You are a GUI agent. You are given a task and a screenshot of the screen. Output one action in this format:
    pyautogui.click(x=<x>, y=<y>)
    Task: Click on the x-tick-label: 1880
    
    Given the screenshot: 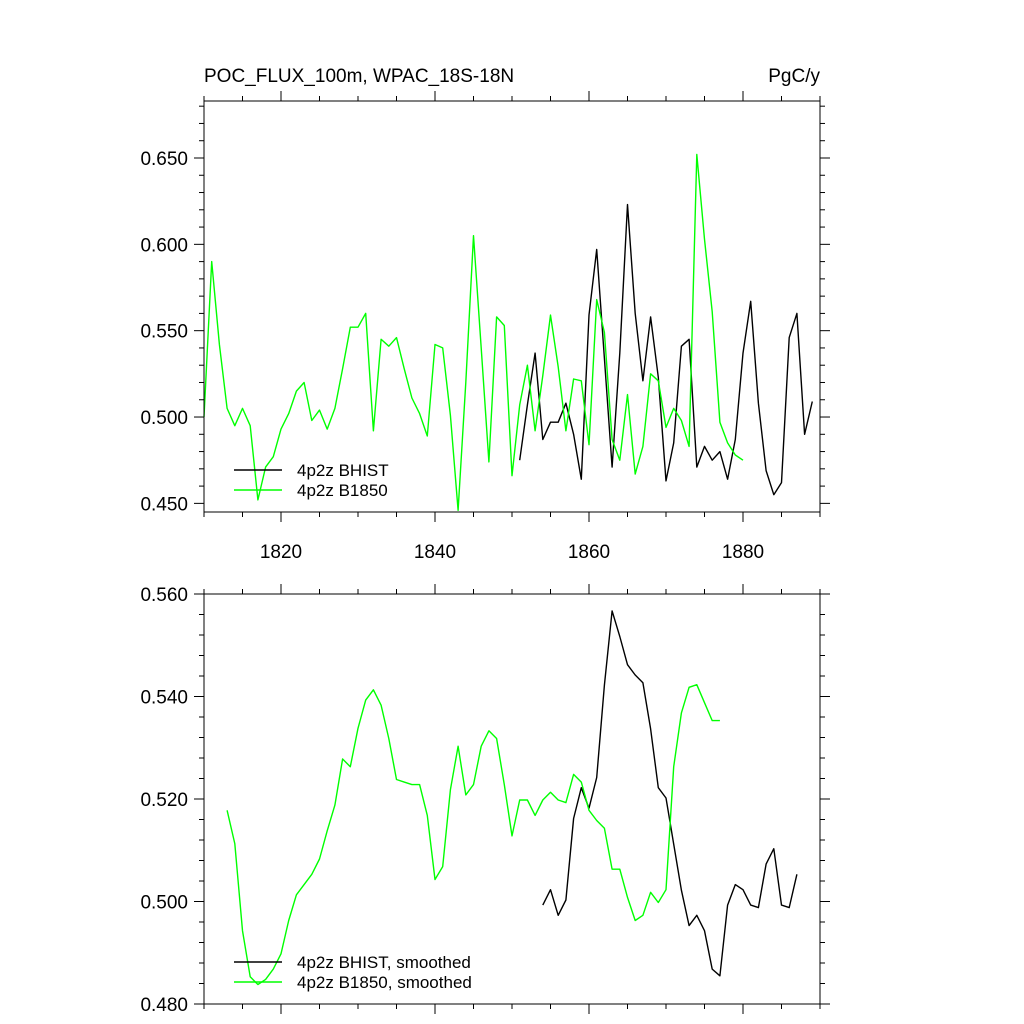 What is the action you would take?
    pyautogui.click(x=743, y=552)
    